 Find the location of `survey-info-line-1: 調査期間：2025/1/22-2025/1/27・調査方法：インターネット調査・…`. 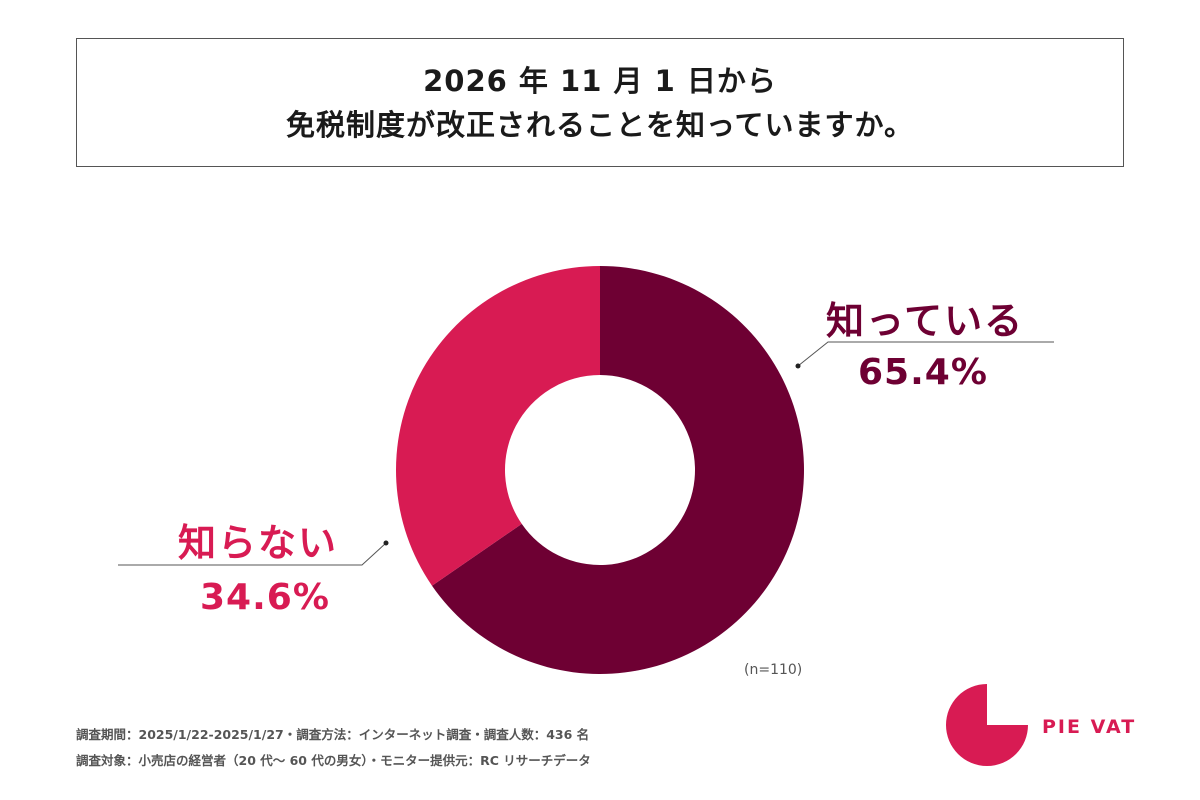

survey-info-line-1: 調査期間：2025/1/22-2025/1/27・調査方法：インターネット調査・… is located at coordinates (333, 734).